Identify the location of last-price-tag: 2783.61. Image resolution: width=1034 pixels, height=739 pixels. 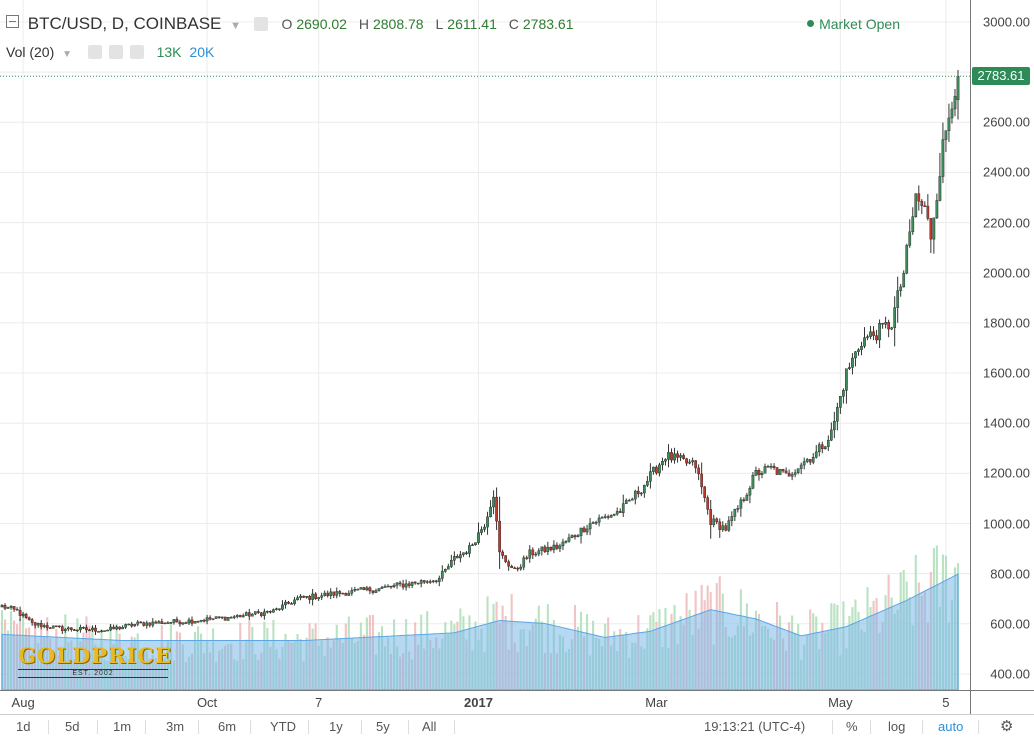
(1001, 76).